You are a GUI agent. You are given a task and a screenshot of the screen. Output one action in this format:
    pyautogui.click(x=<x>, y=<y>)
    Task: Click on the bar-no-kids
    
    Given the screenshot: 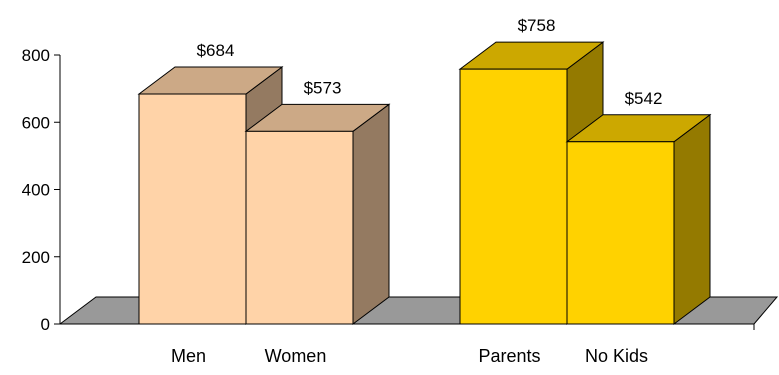 What is the action you would take?
    pyautogui.click(x=638, y=219)
    